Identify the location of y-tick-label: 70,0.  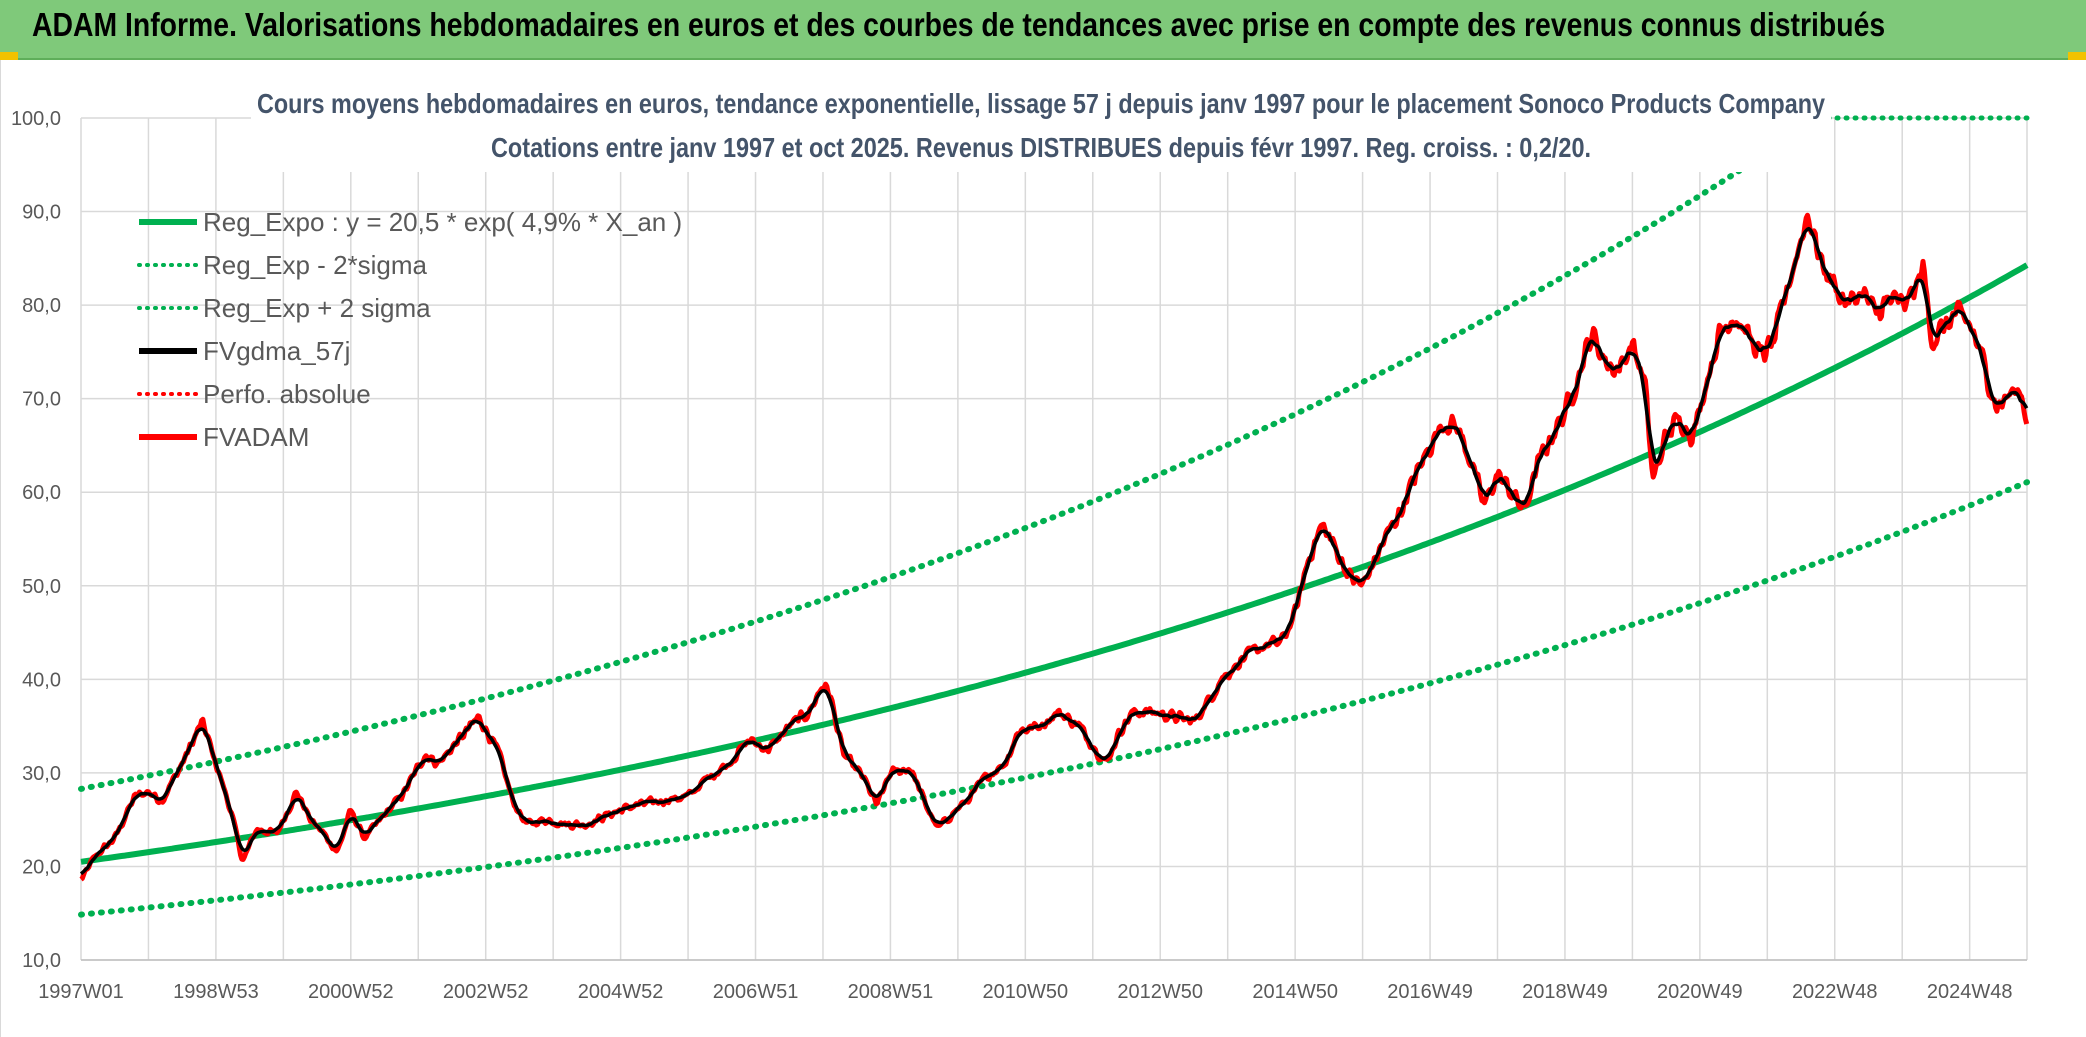
(41, 400).